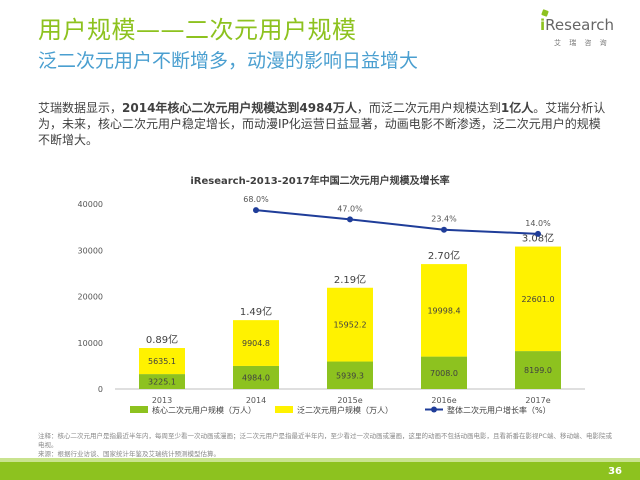 The height and width of the screenshot is (480, 640). I want to click on y-tick-label: 20000, so click(90, 297).